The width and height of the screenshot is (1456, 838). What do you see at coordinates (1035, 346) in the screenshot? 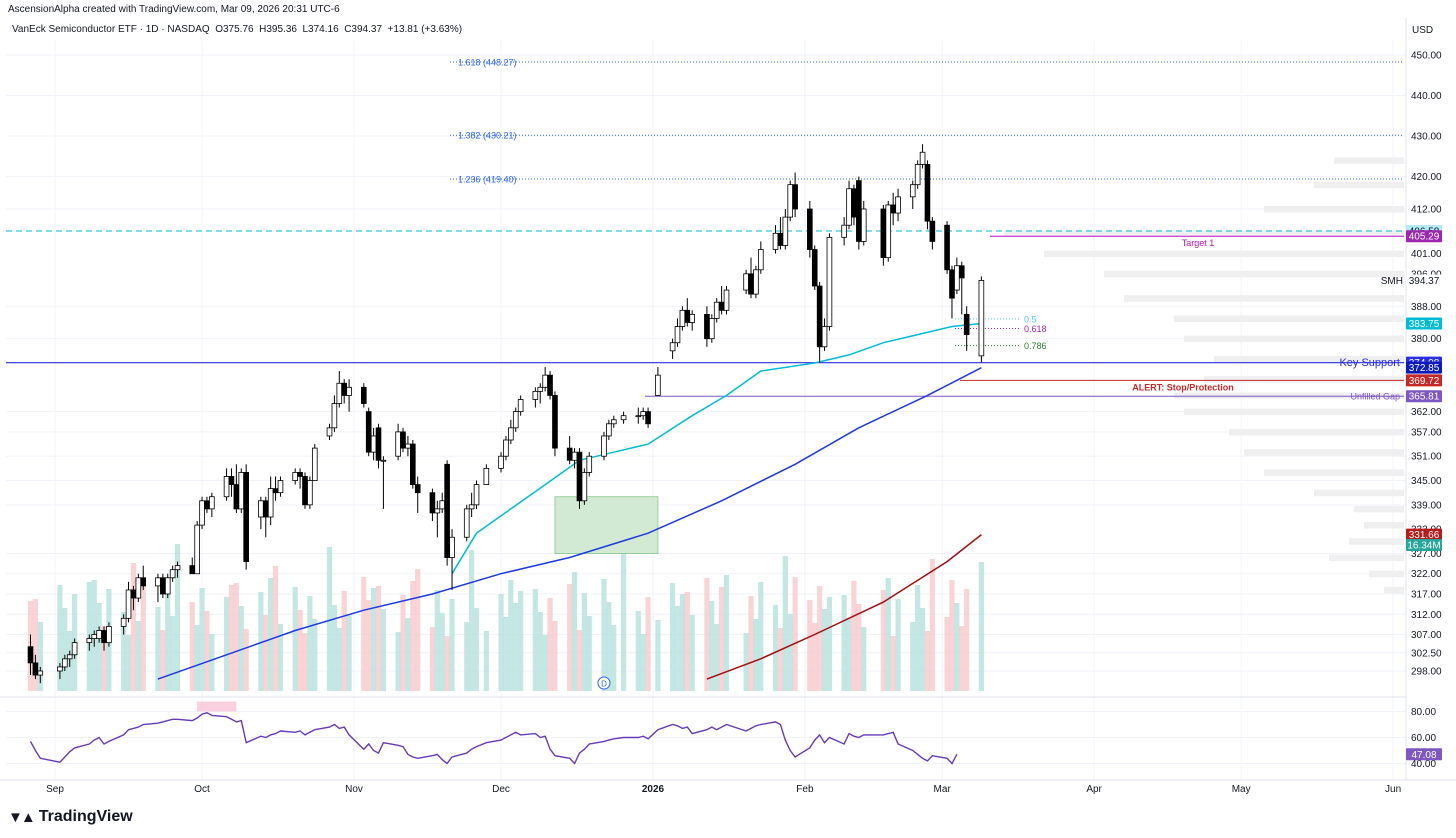
I see `fib-label: 0.786` at bounding box center [1035, 346].